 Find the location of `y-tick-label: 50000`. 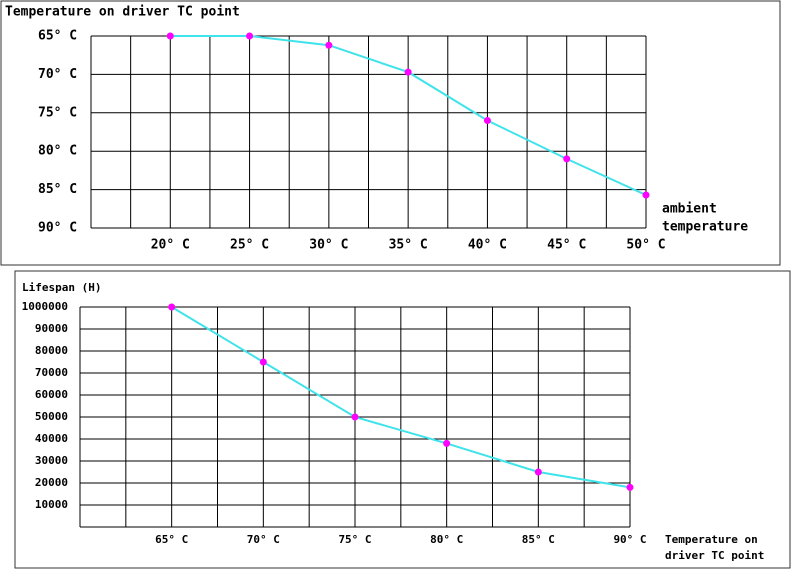

y-tick-label: 50000 is located at coordinates (51, 416).